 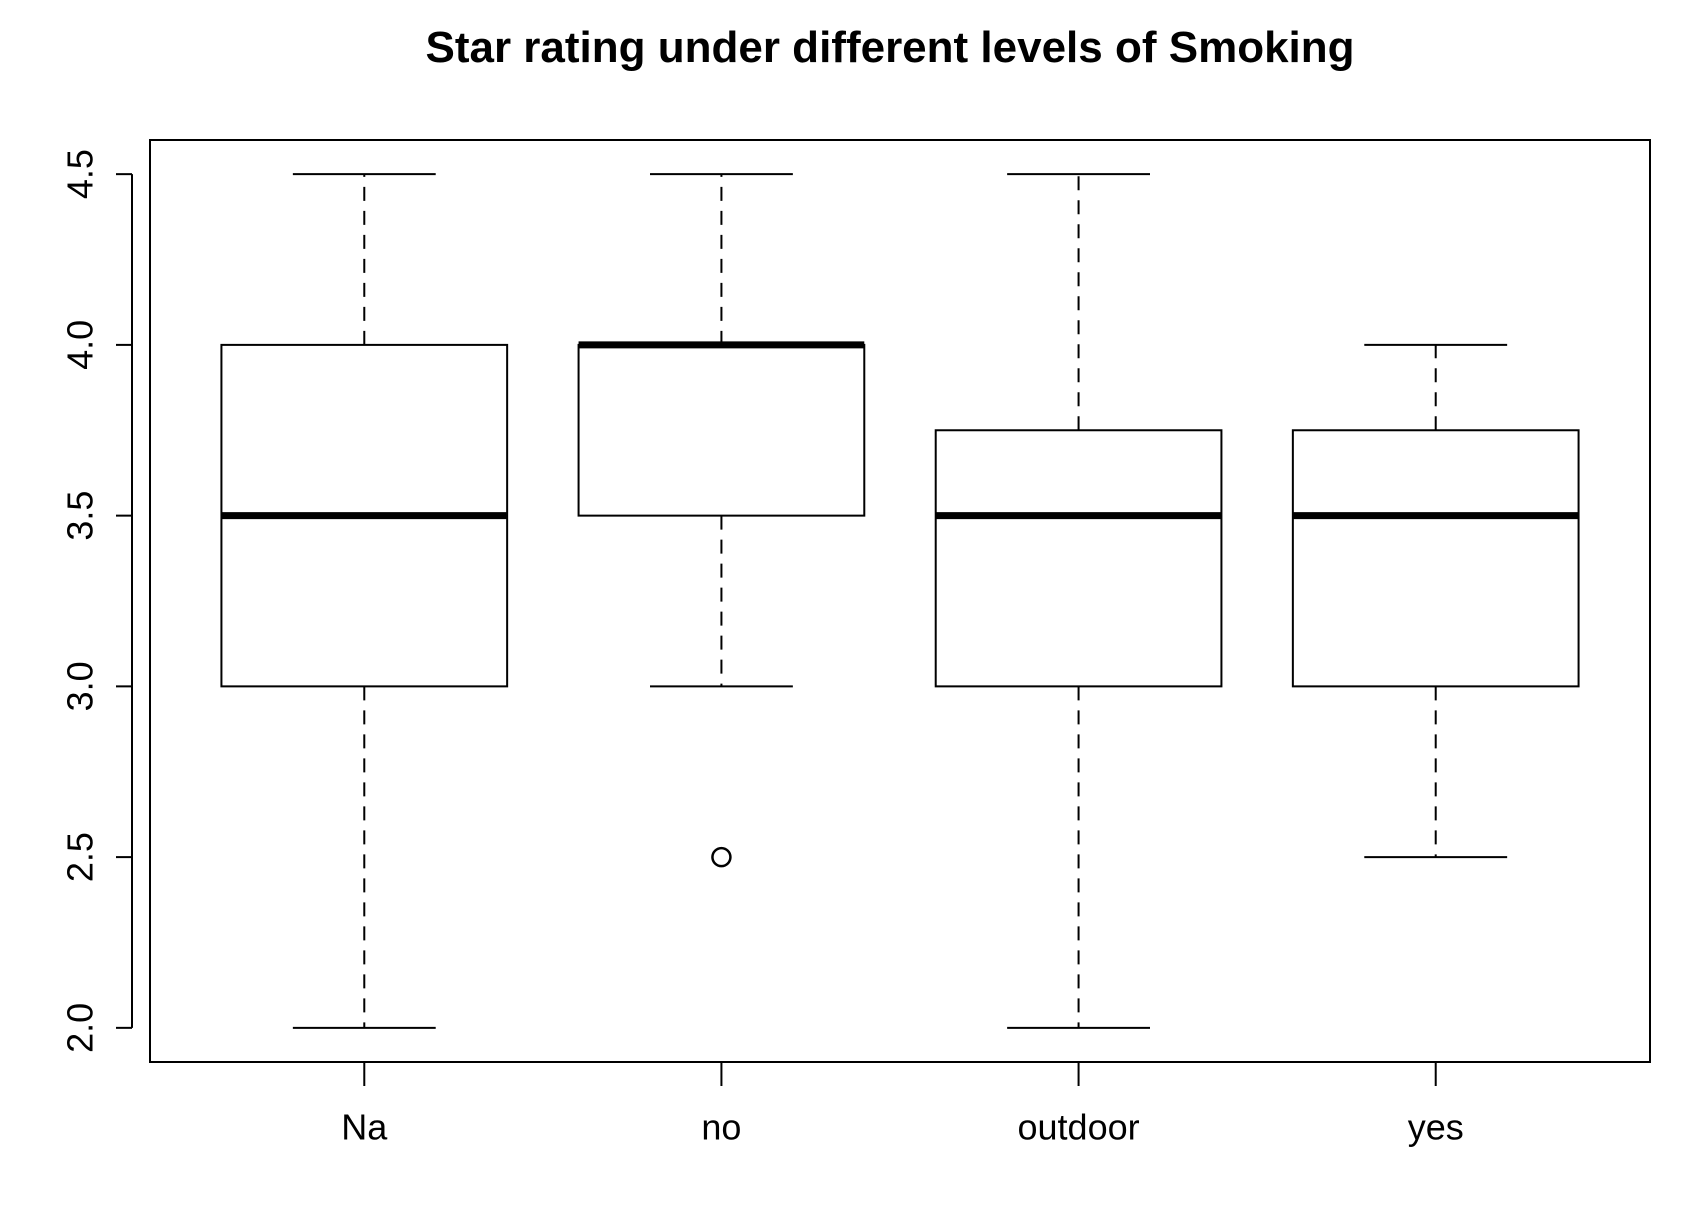 I want to click on x-tick-label-outdoor: outdoor, so click(x=1079, y=1127).